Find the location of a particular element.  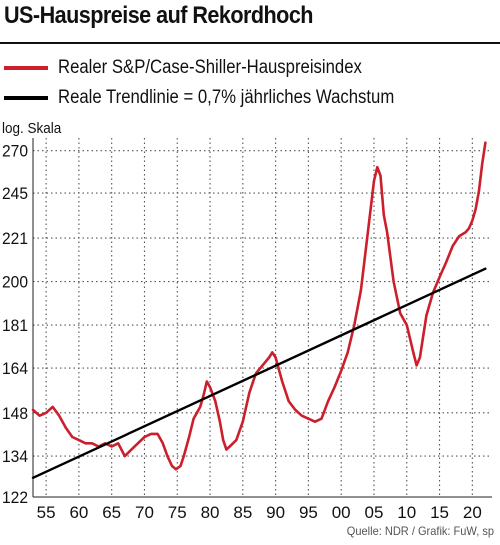

y-tick-label: 148 is located at coordinates (15, 413).